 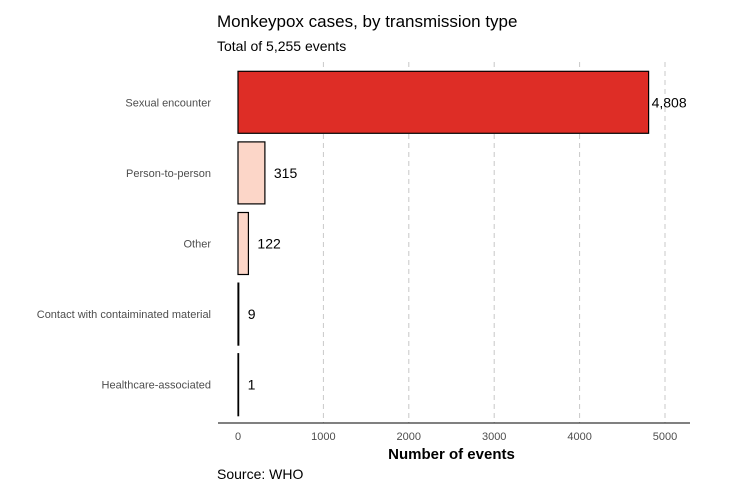 What do you see at coordinates (252, 385) in the screenshot?
I see `value-label-4: 1` at bounding box center [252, 385].